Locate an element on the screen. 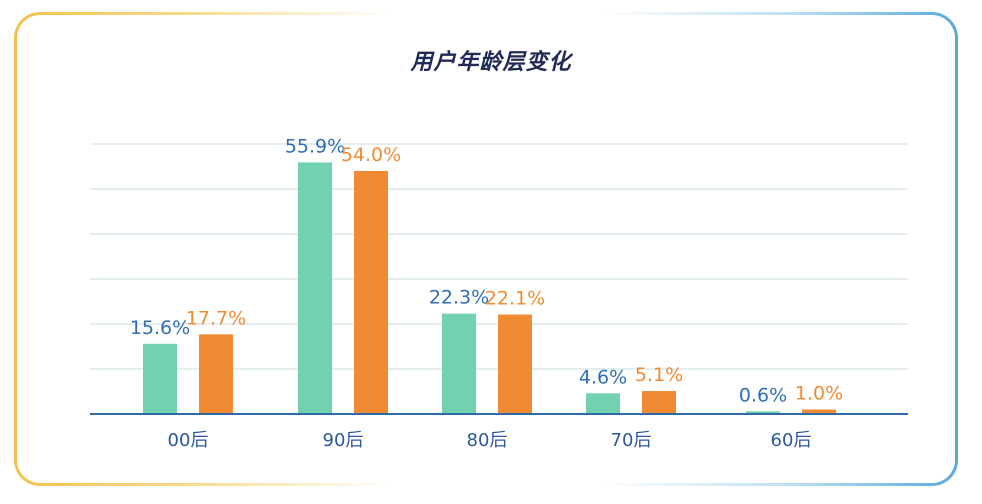 The width and height of the screenshot is (982, 504). data-label-series1-1: 55.9% is located at coordinates (315, 146).